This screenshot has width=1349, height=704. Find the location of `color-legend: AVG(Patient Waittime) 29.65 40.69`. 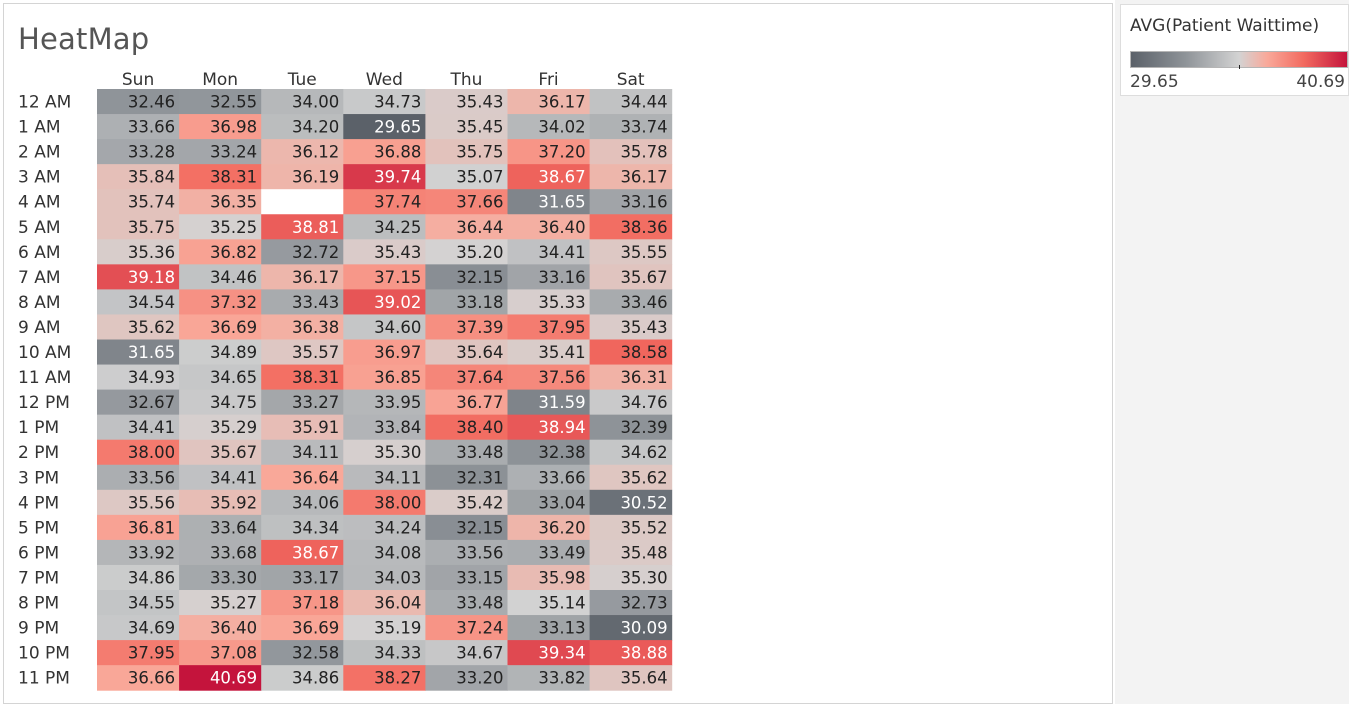

color-legend: AVG(Patient Waittime) 29.65 40.69 is located at coordinates (1234, 50).